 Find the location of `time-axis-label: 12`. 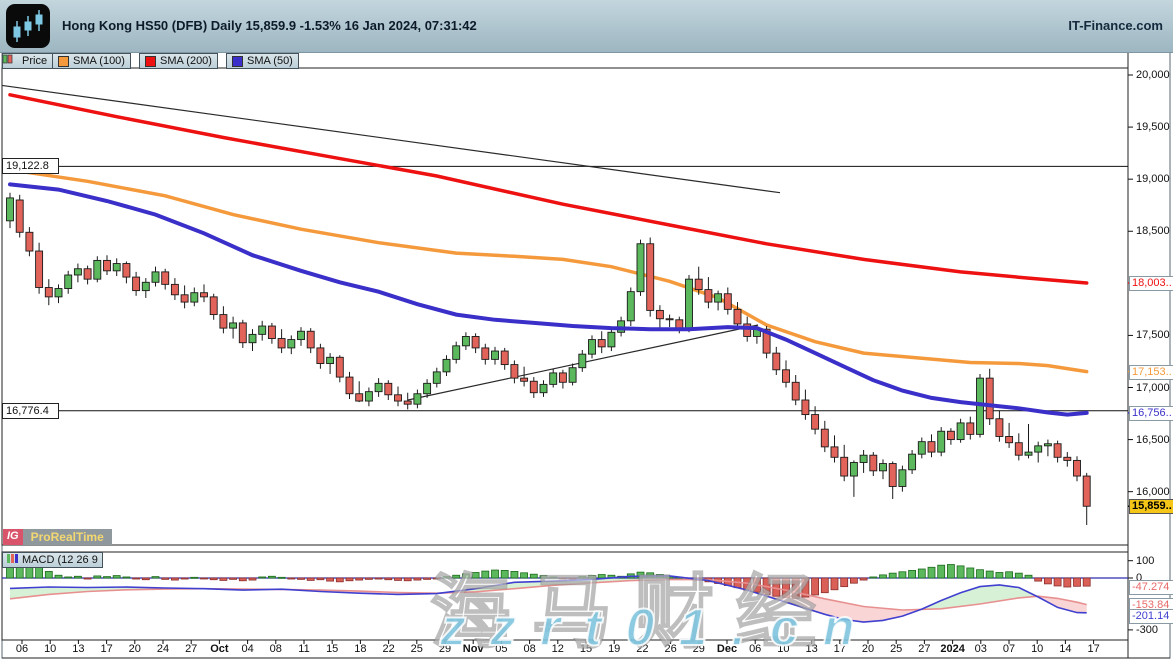

time-axis-label: 12 is located at coordinates (557, 649).